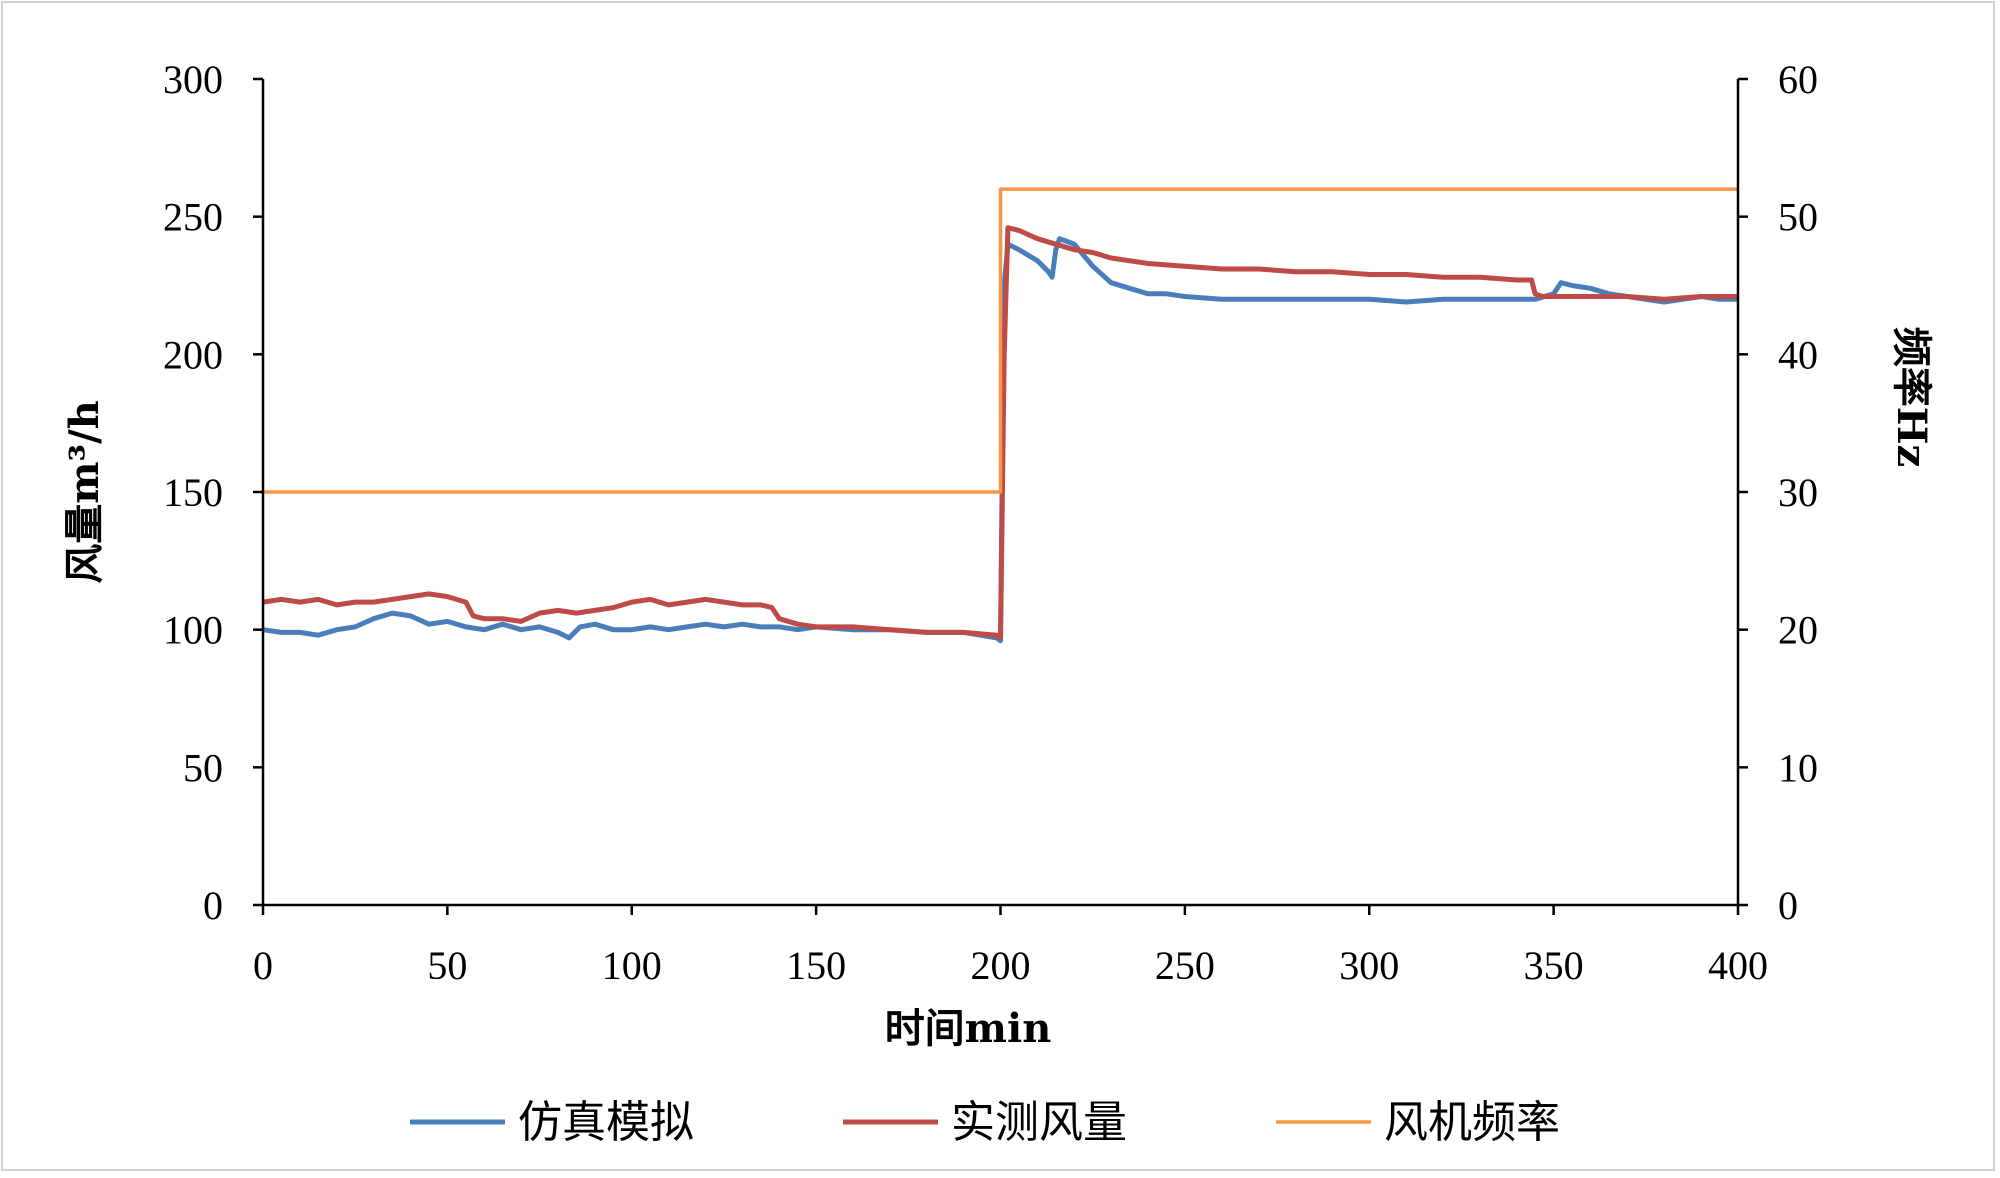  I want to click on right-y-tick-label: 60, so click(1798, 79).